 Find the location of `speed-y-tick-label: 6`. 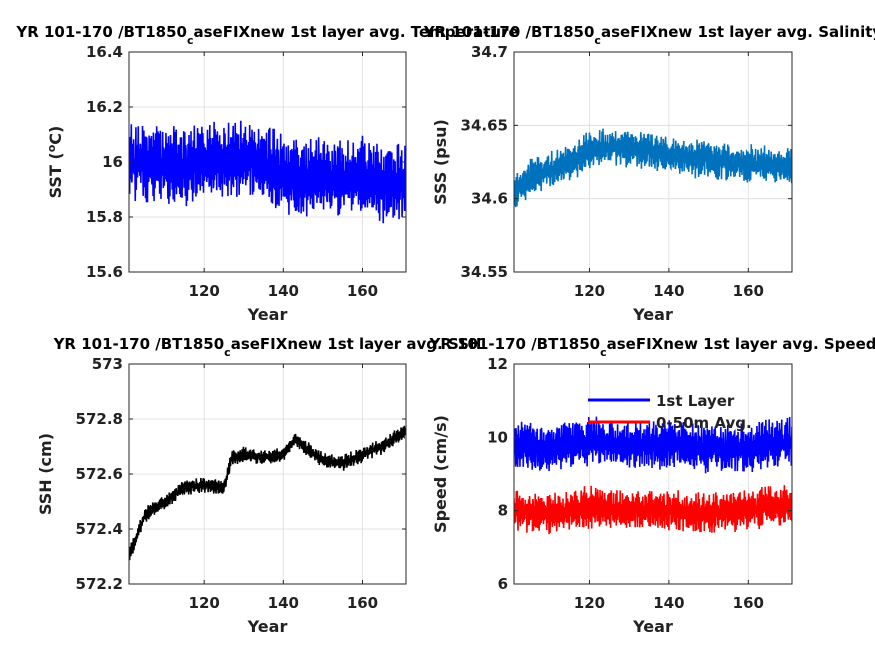

speed-y-tick-label: 6 is located at coordinates (503, 584).